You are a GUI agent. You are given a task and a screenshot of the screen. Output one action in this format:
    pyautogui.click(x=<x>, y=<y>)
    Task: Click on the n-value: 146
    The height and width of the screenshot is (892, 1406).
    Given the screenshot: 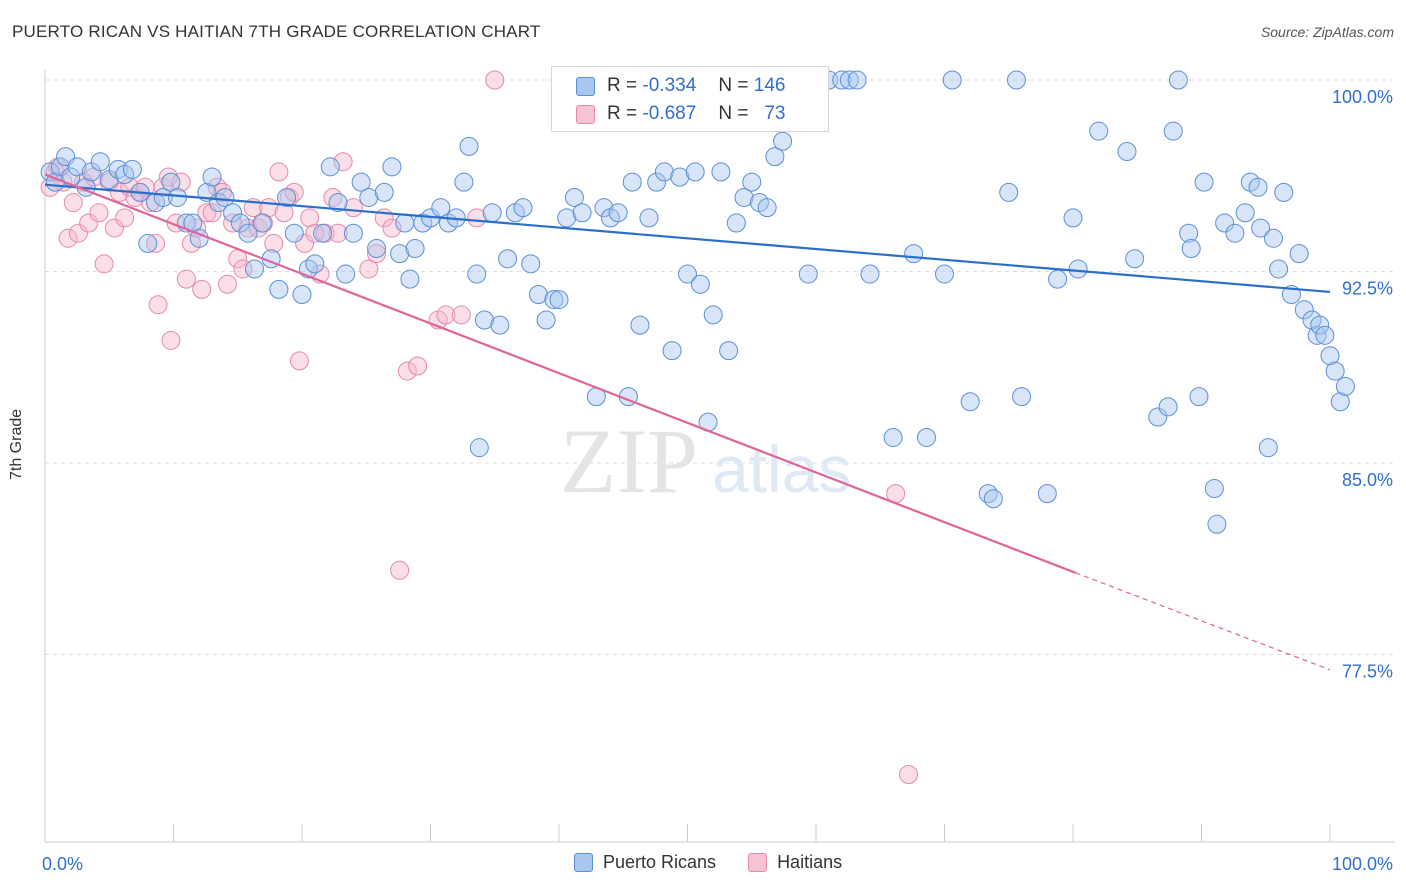 What is the action you would take?
    pyautogui.click(x=769, y=85)
    